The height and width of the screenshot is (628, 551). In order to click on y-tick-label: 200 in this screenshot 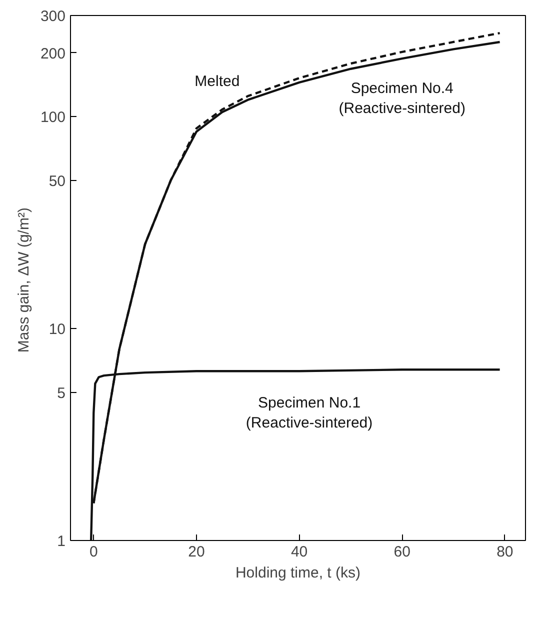, I will do `click(53, 53)`.